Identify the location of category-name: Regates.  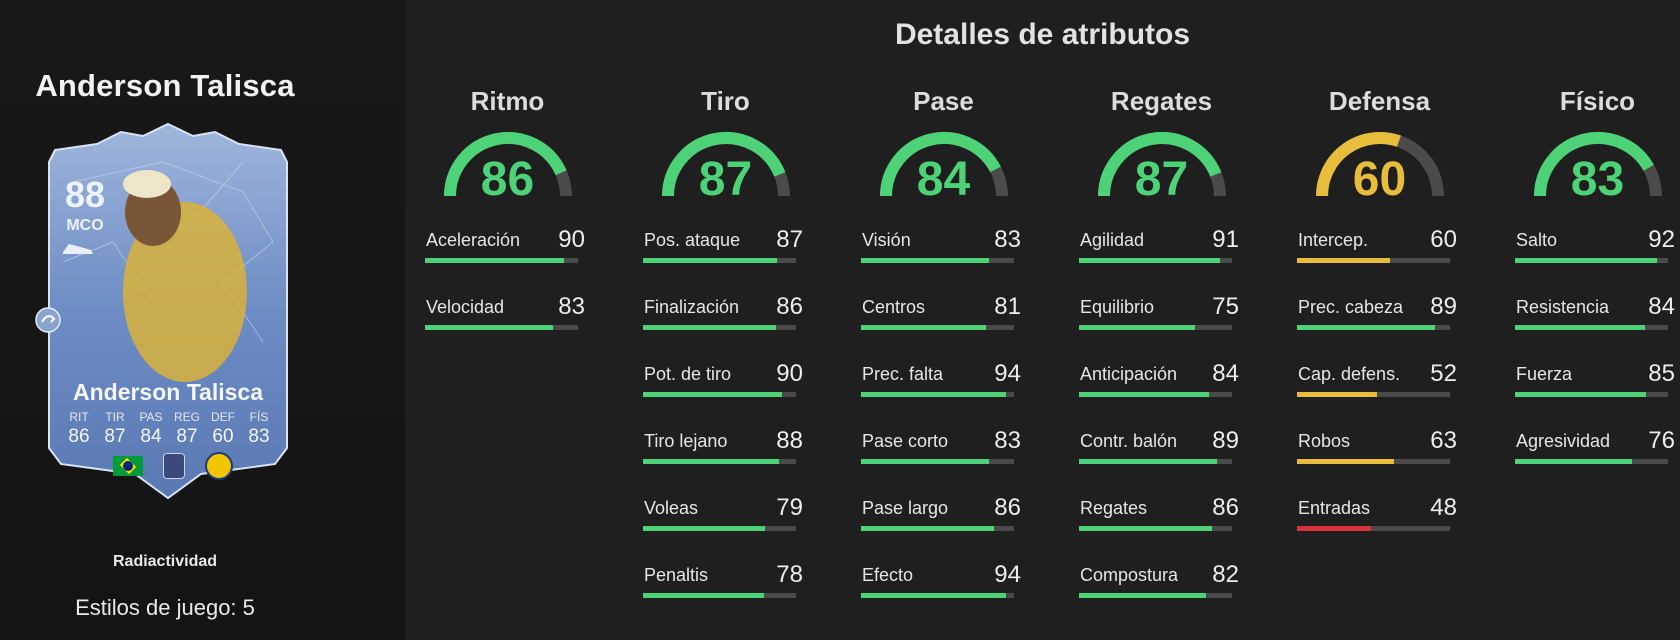
(1161, 101).